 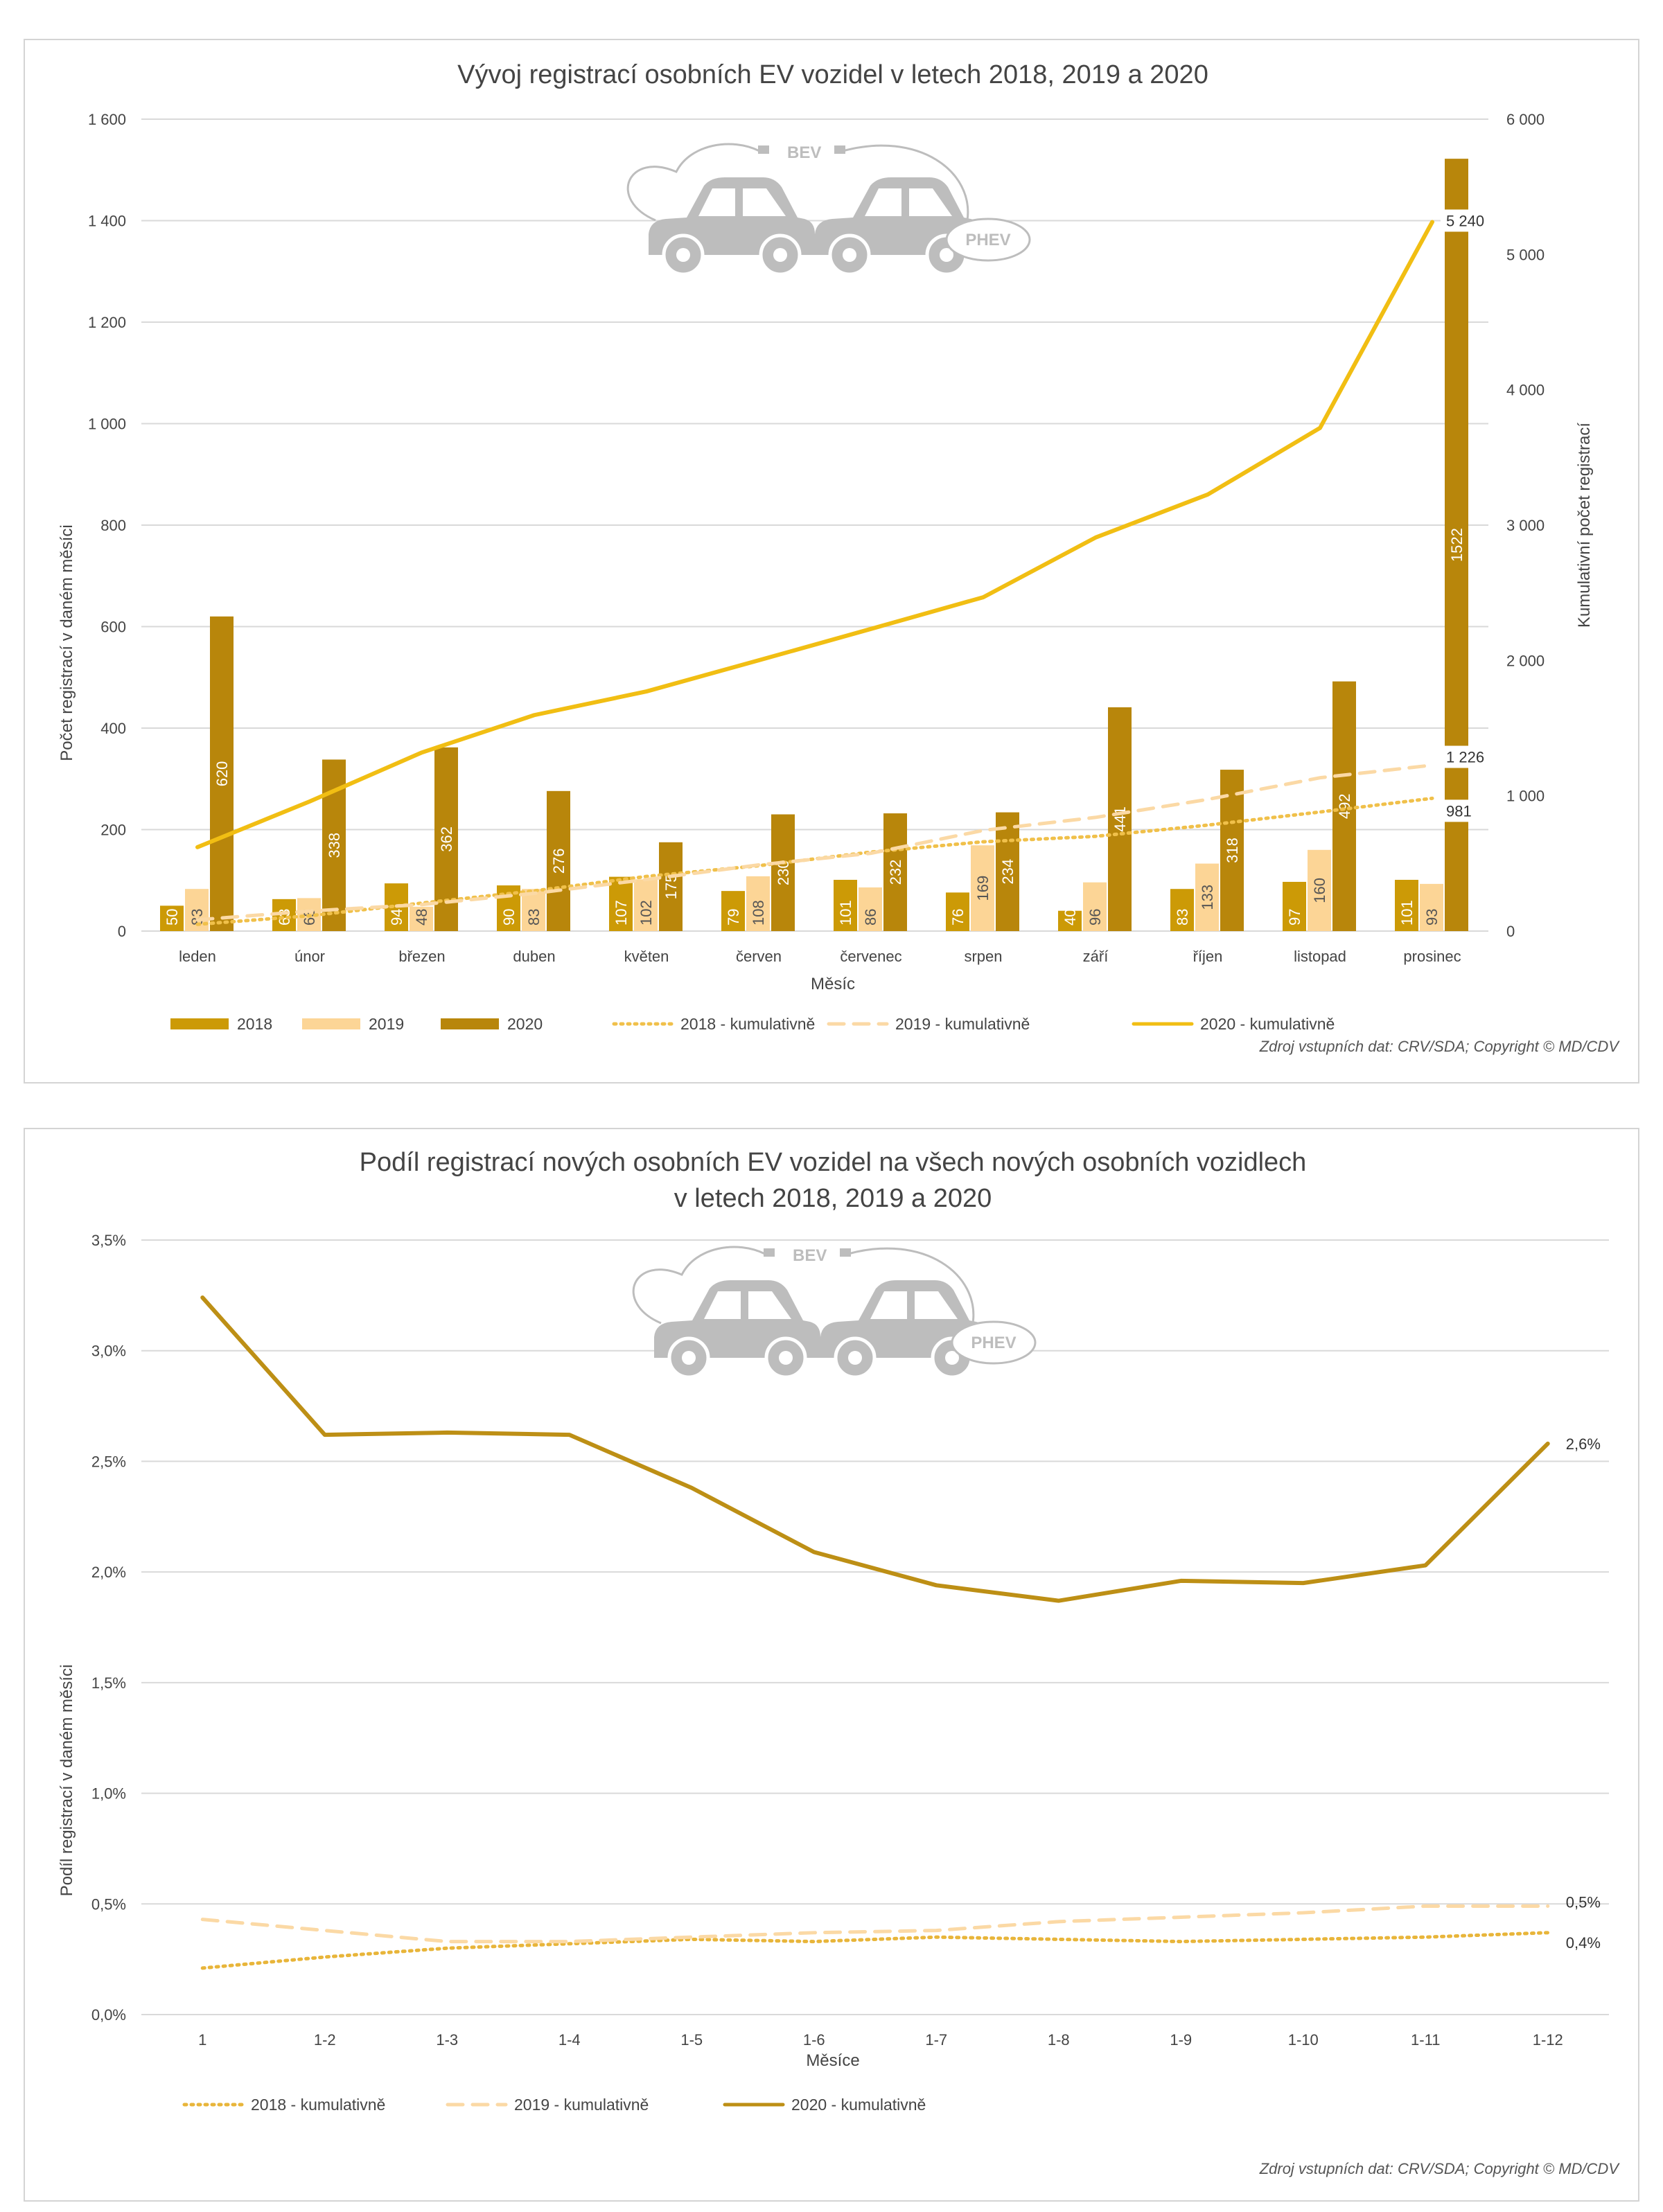 I want to click on bar-2020-listopad, so click(x=1344, y=806).